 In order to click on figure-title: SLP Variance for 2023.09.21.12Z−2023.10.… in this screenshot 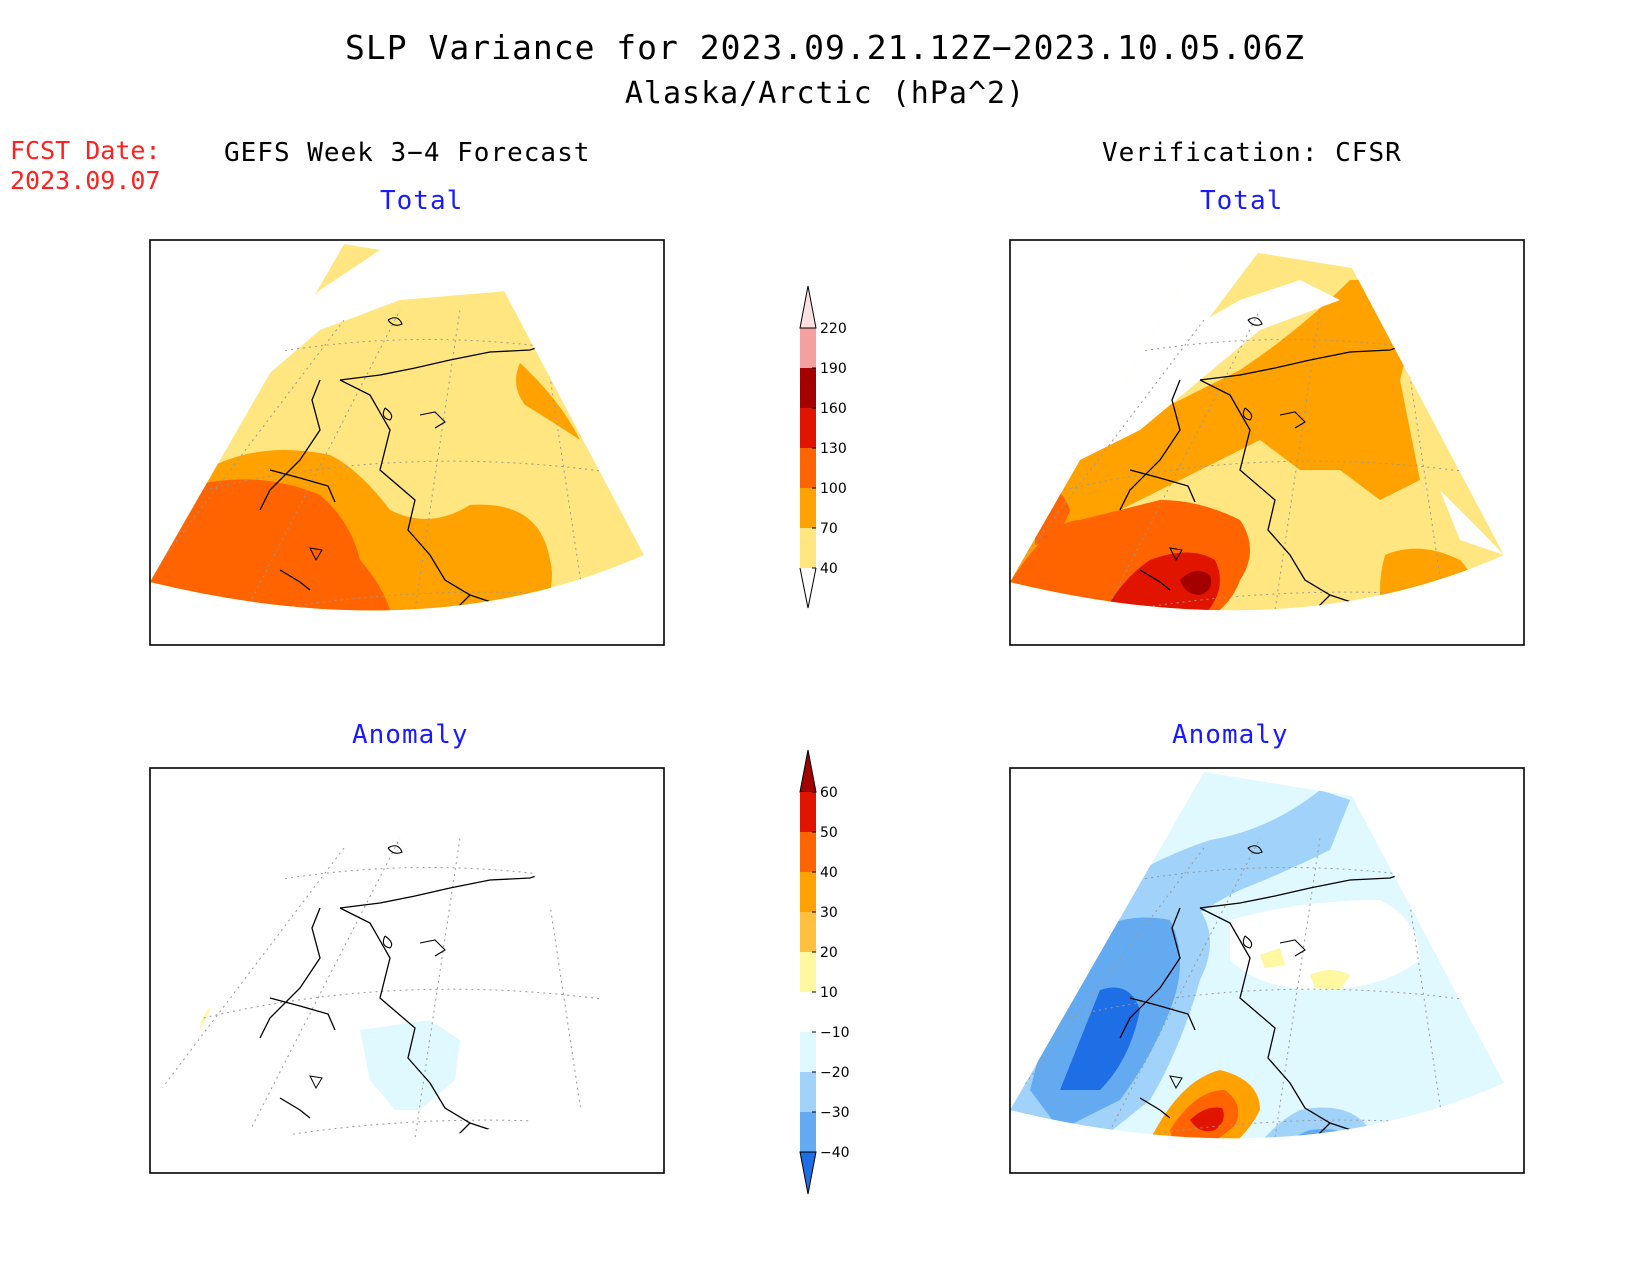, I will do `click(825, 47)`.